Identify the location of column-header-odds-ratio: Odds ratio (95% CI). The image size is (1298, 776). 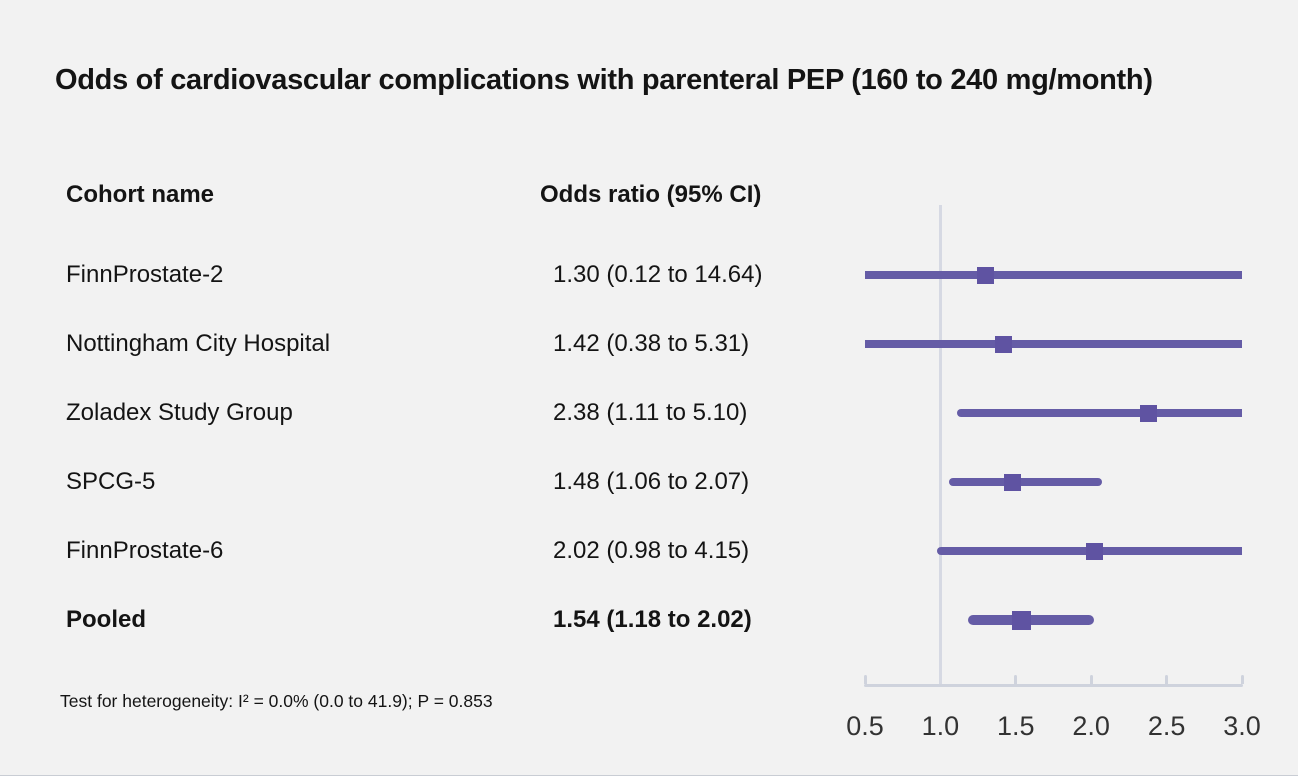
(651, 194).